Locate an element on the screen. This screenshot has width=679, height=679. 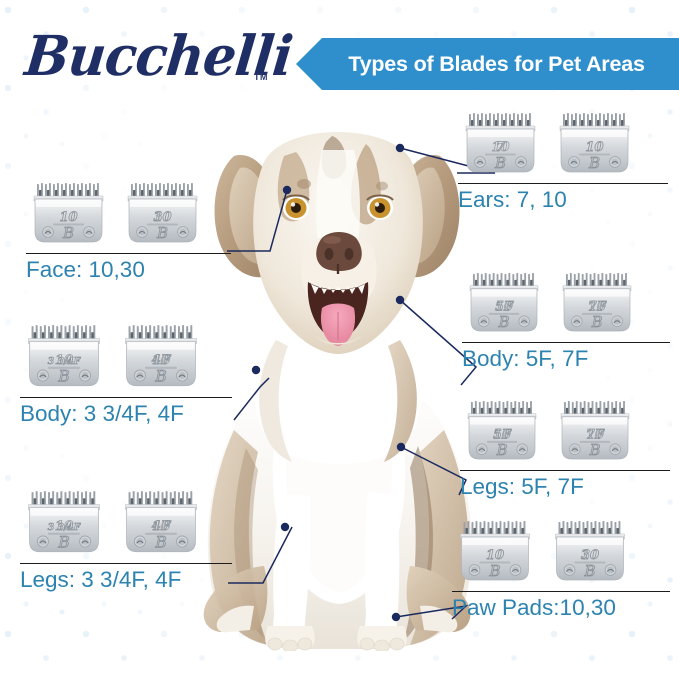
blade-pair-ears: 7 10 is located at coordinates (563, 144).